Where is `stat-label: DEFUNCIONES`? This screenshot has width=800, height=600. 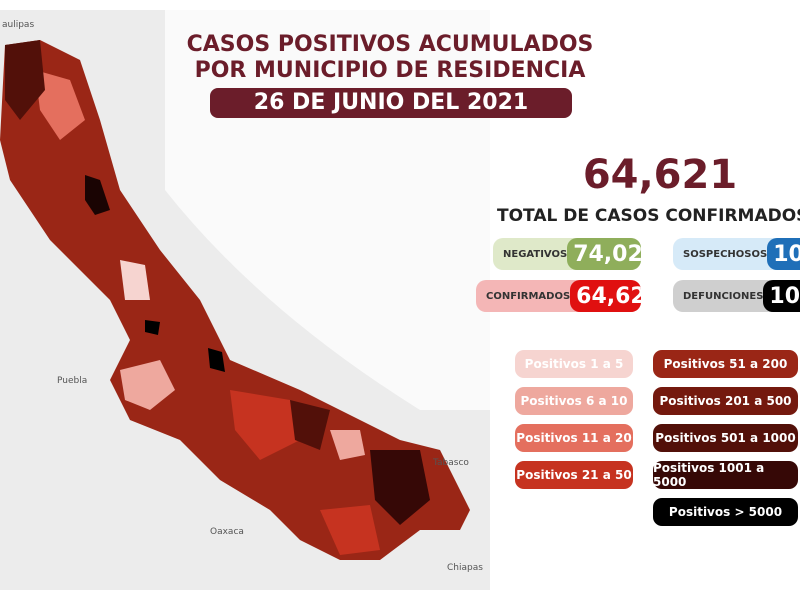 stat-label: DEFUNCIONES is located at coordinates (723, 296).